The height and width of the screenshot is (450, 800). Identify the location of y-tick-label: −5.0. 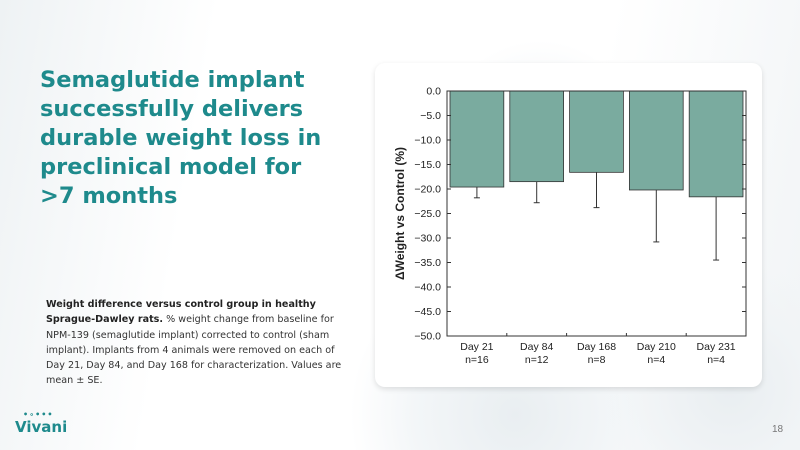
(430, 116).